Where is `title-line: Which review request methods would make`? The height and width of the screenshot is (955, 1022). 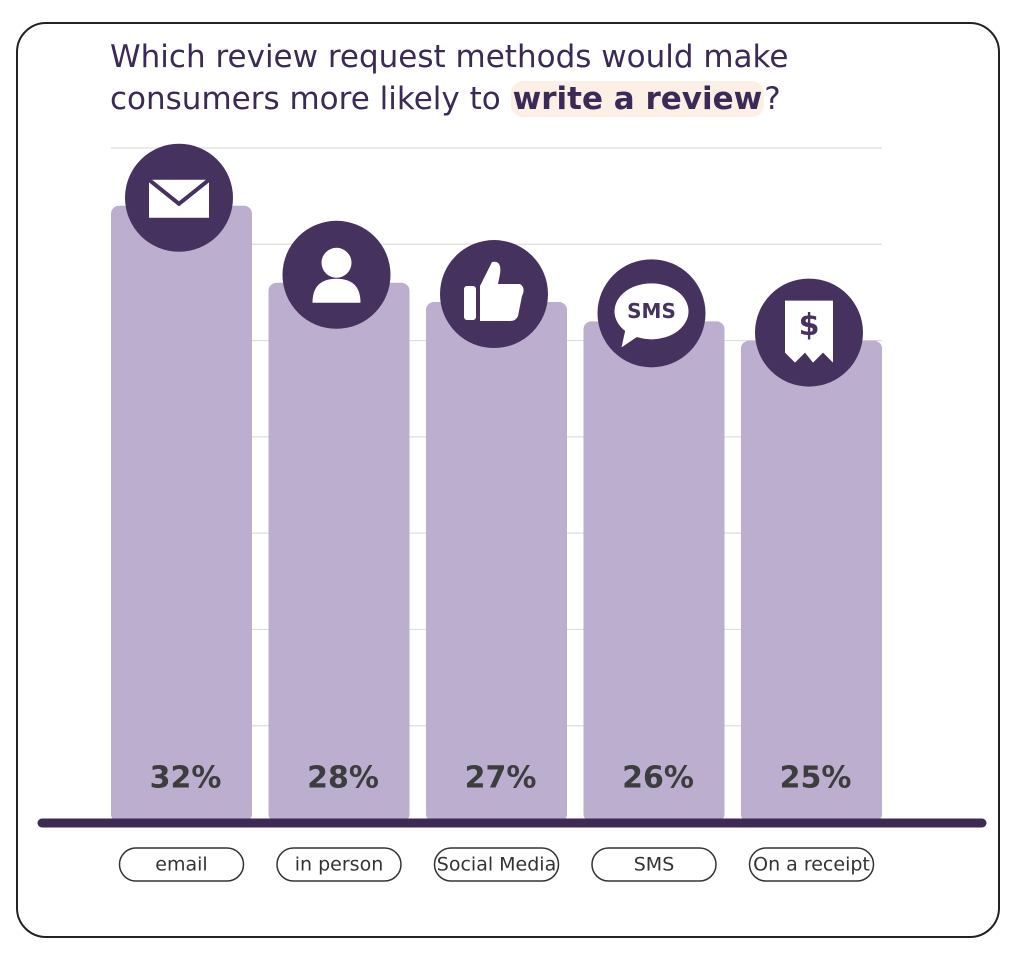
title-line: Which review request methods would make is located at coordinates (449, 57).